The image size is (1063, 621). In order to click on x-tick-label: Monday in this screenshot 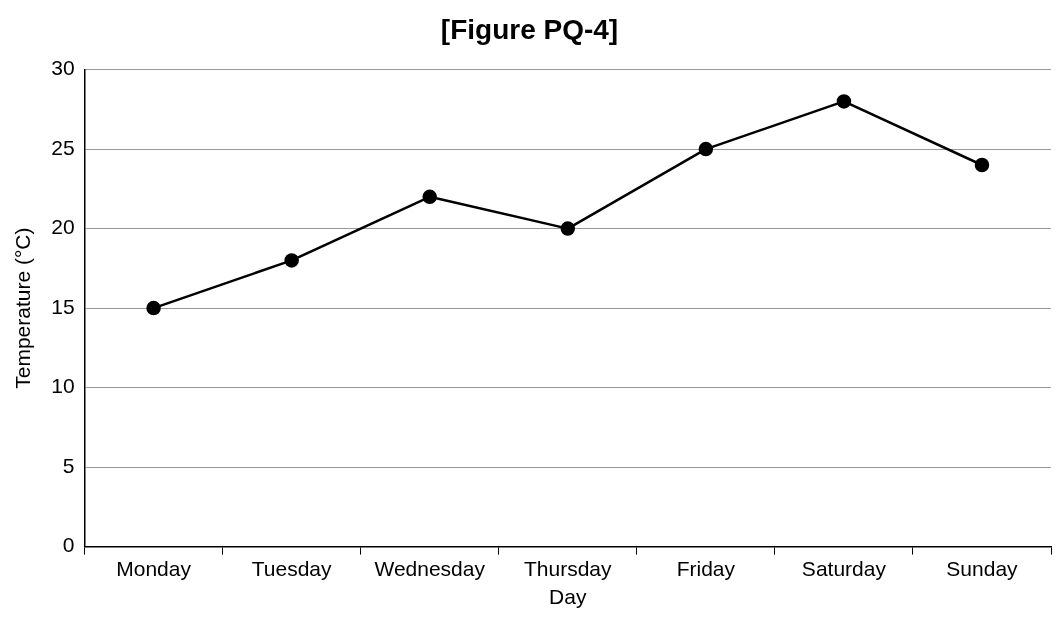, I will do `click(154, 568)`.